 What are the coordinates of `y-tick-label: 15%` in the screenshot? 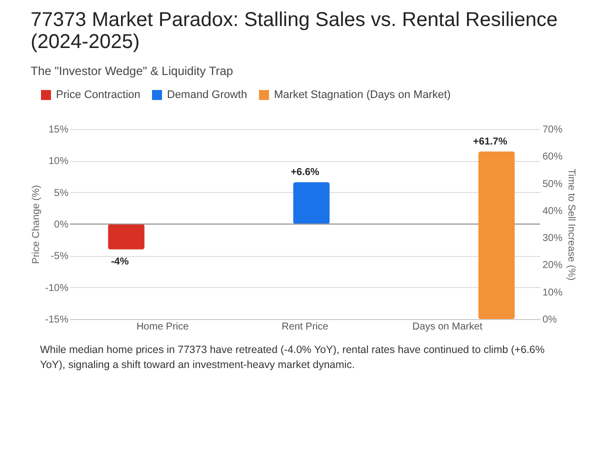 It's located at (58, 130).